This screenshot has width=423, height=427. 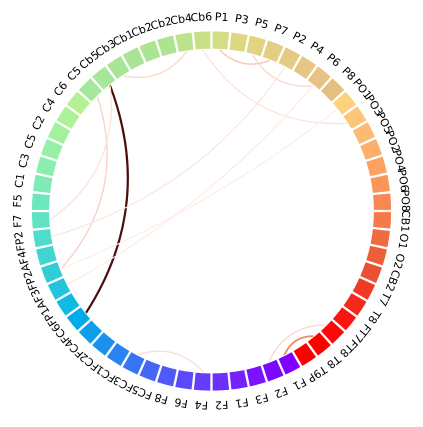 I want to click on channel-label: PO8, so click(x=405, y=200).